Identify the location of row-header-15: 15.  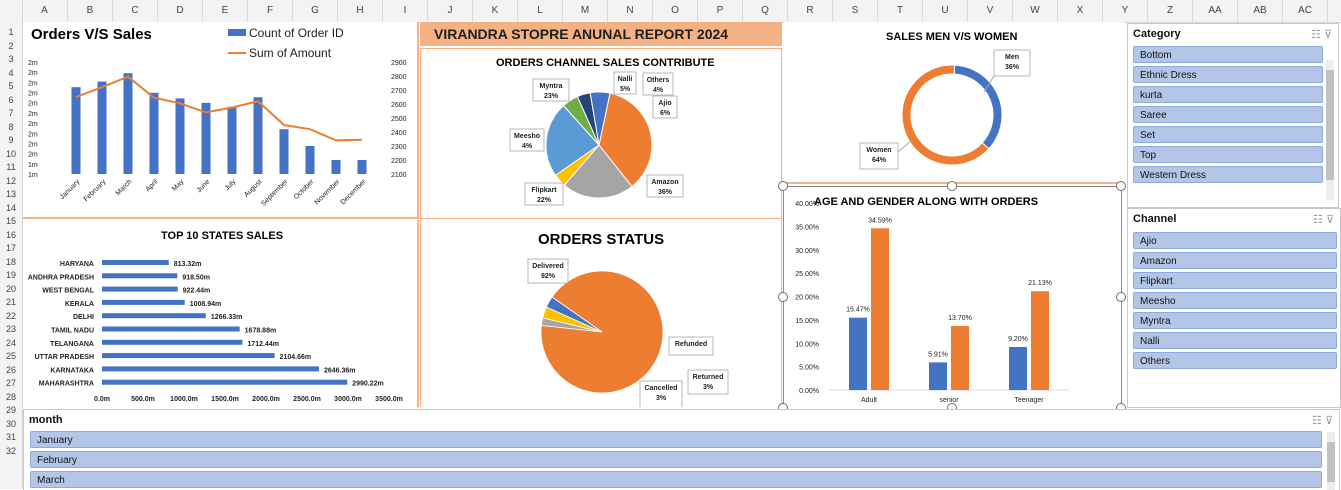
(10, 221).